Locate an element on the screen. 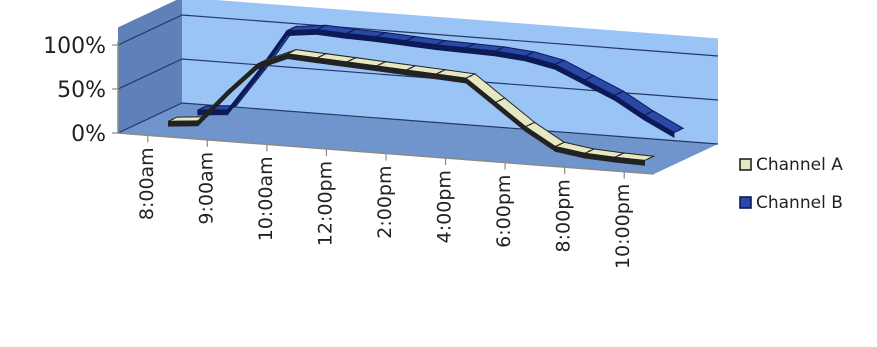 The height and width of the screenshot is (347, 877). legend-item: Channel A is located at coordinates (791, 165).